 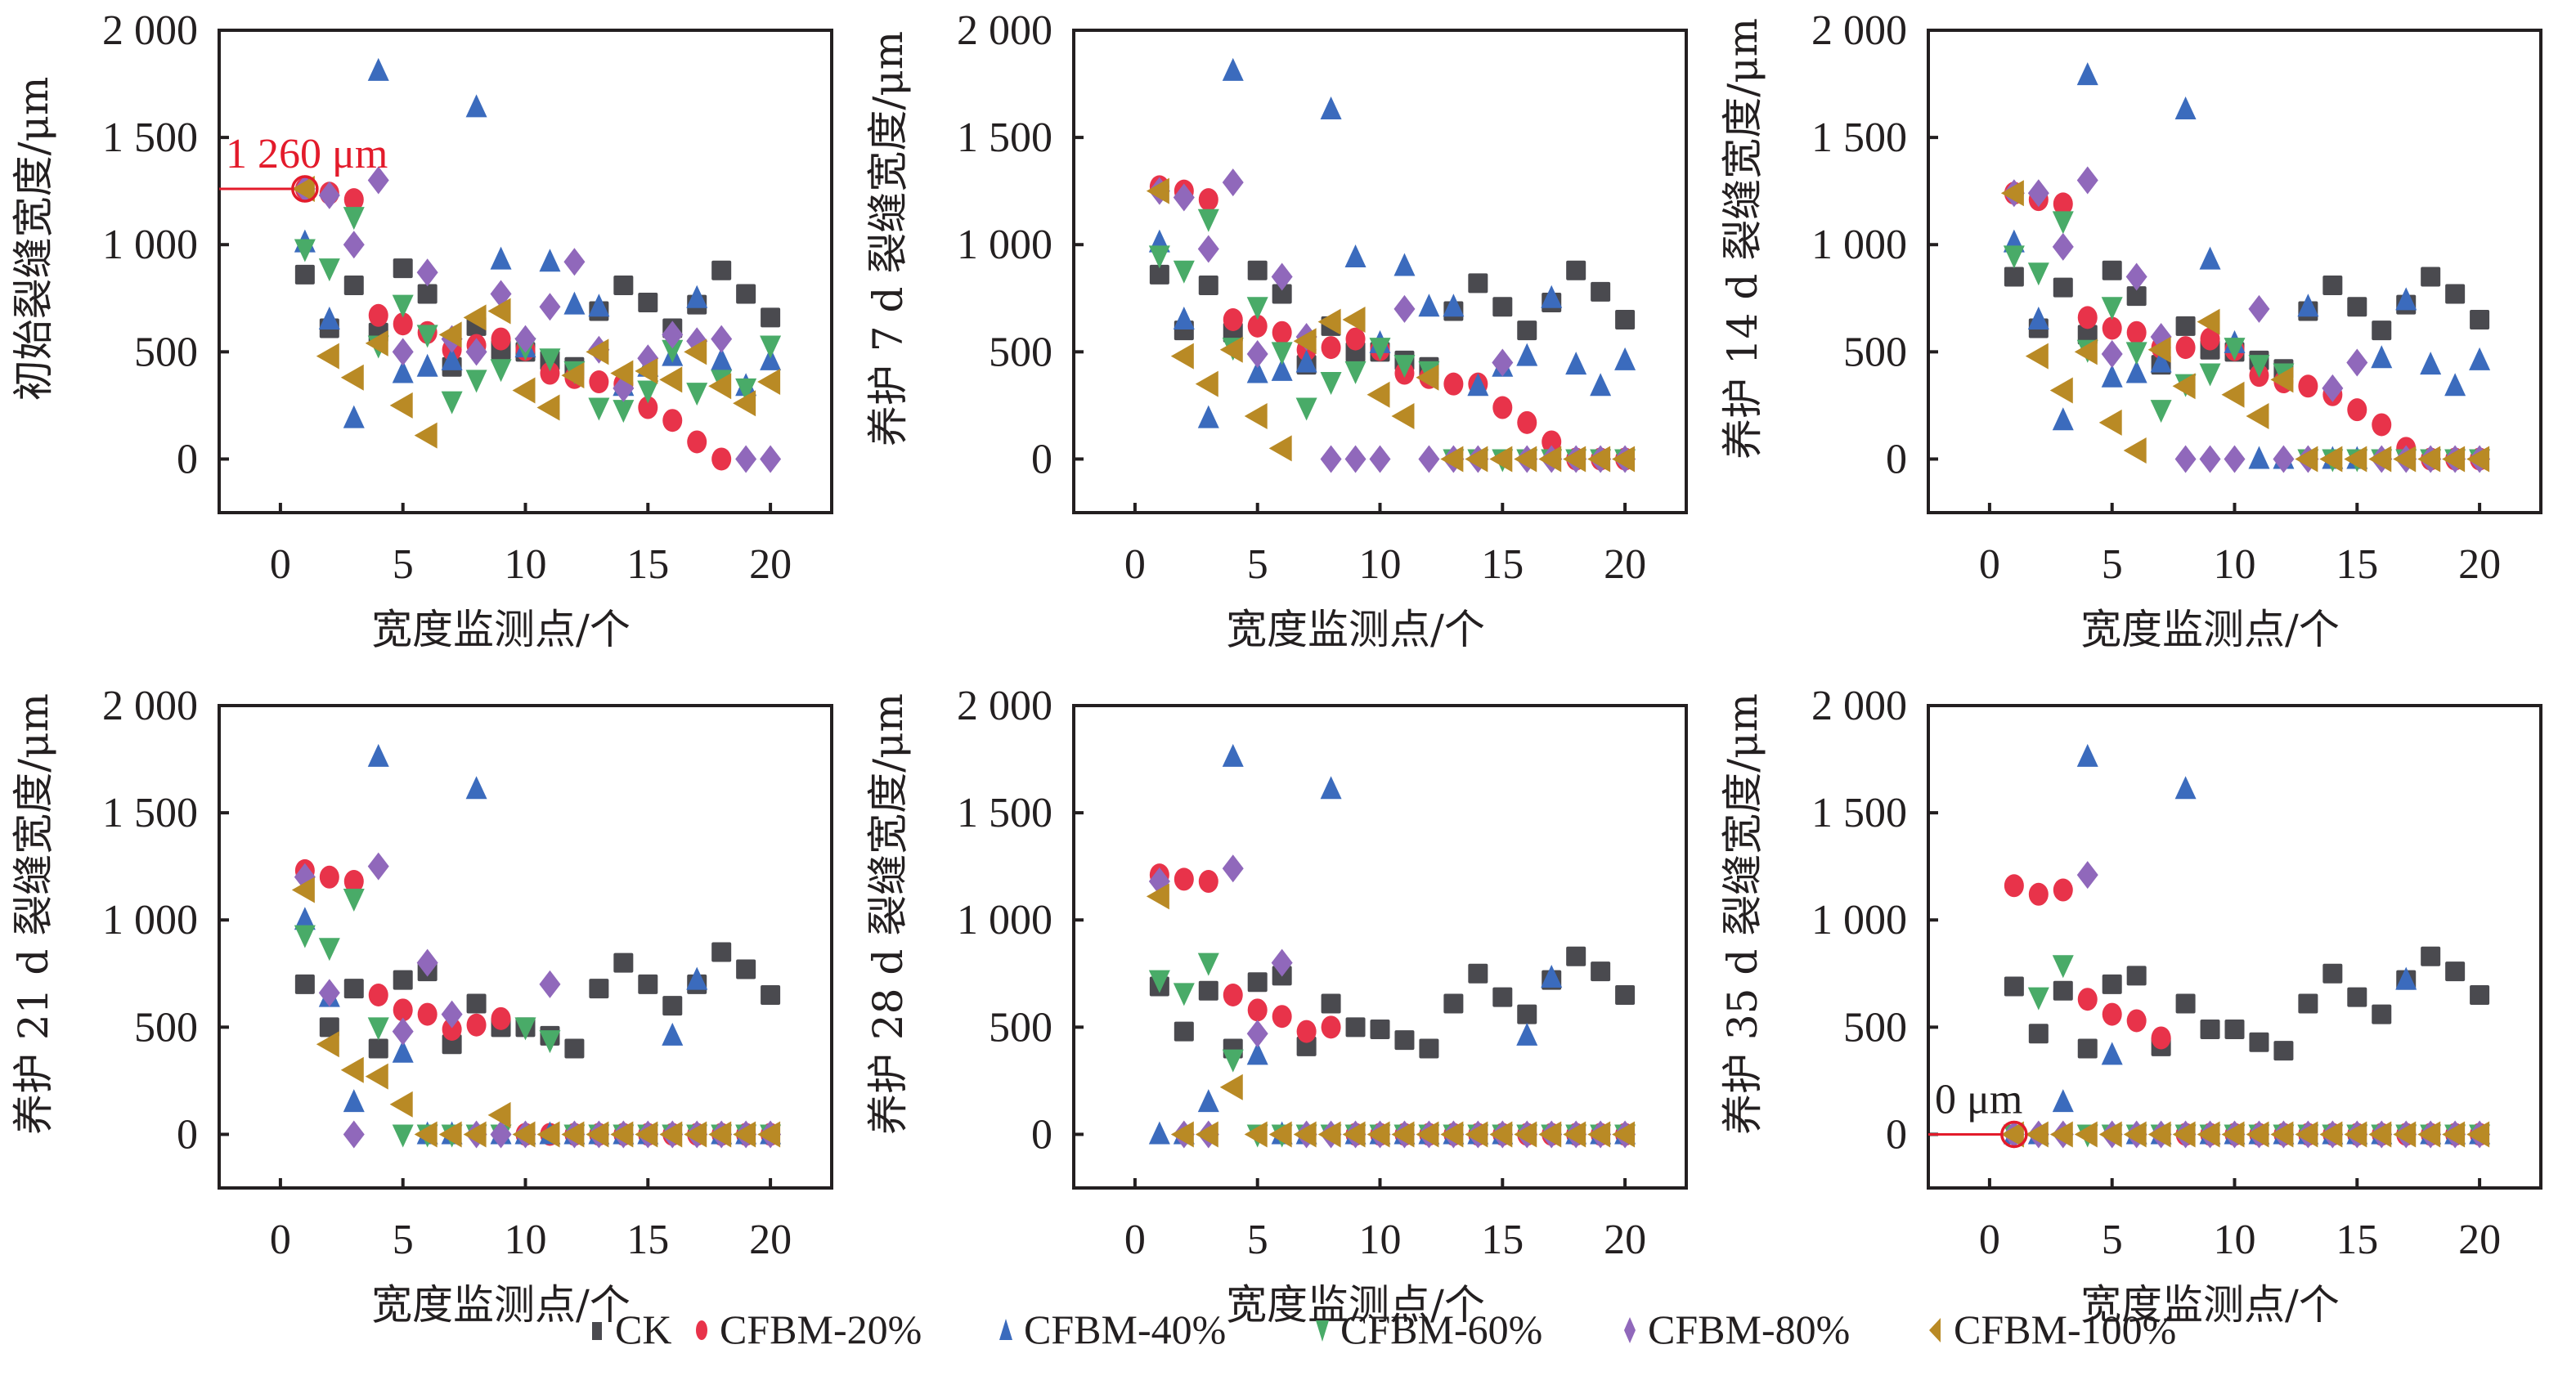 What do you see at coordinates (305, 189) in the screenshot?
I see `annotation-circle` at bounding box center [305, 189].